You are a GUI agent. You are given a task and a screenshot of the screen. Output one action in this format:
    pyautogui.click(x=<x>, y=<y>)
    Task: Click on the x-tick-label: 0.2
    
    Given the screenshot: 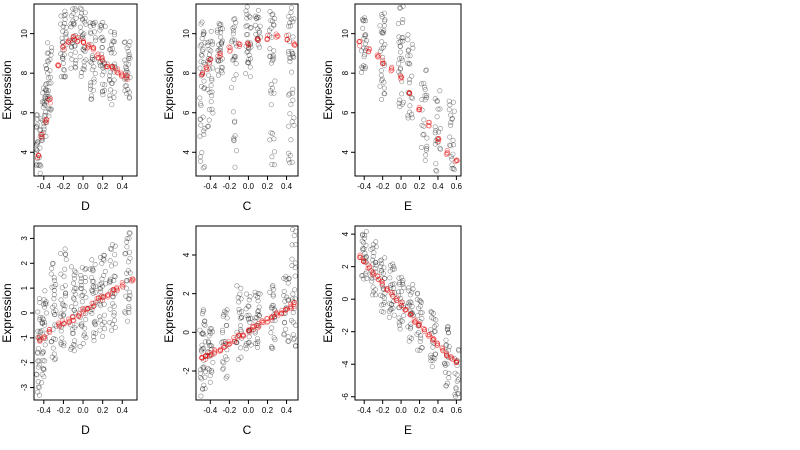 What is the action you would take?
    pyautogui.click(x=103, y=186)
    